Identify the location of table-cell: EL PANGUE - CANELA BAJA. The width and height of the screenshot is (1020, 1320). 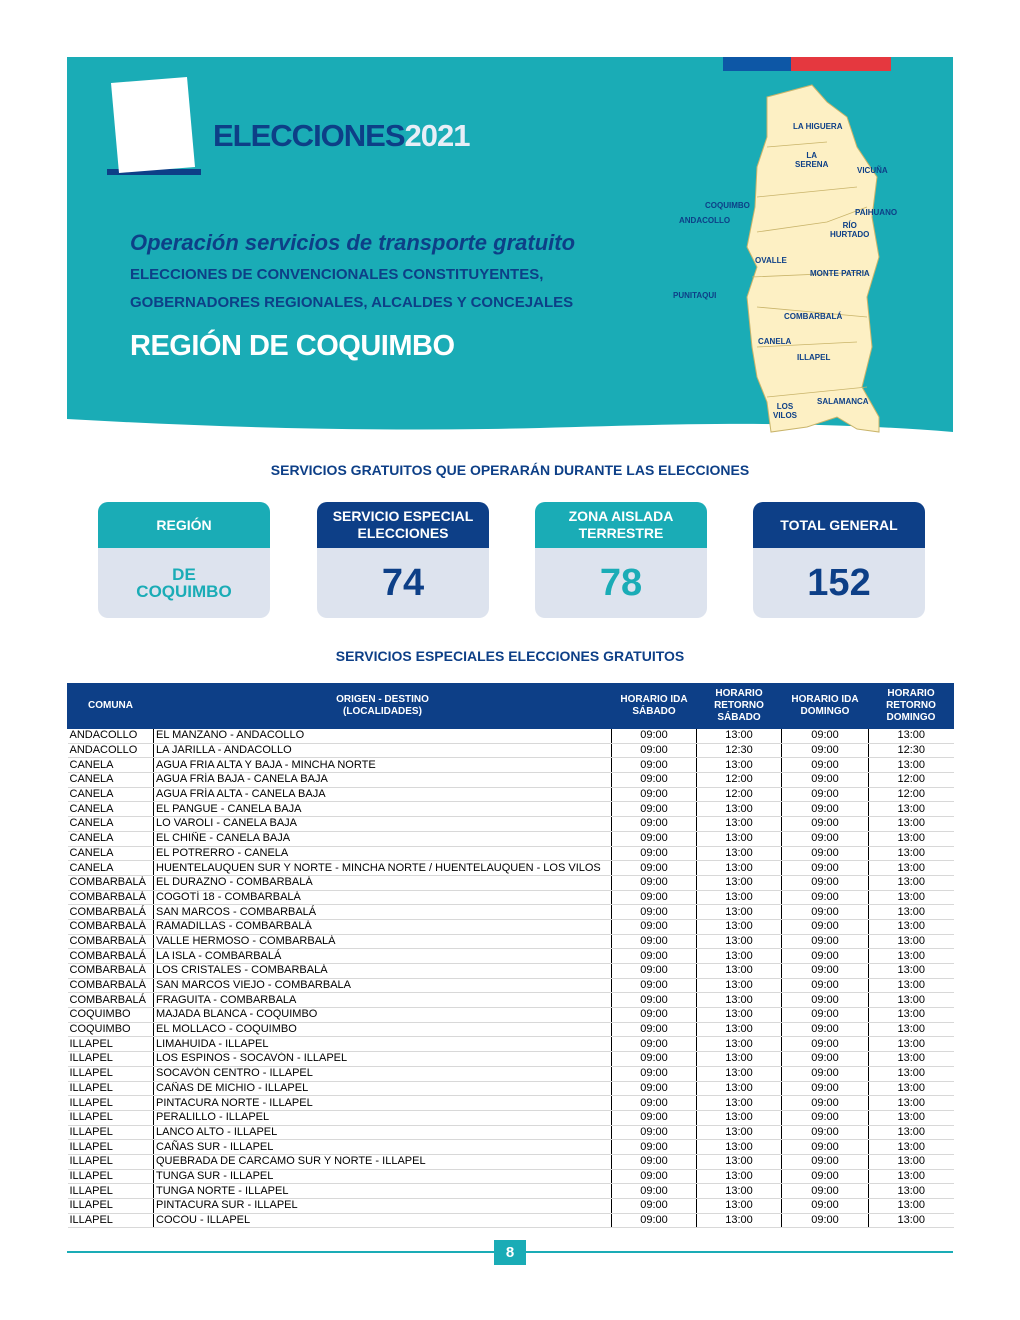
(382, 809).